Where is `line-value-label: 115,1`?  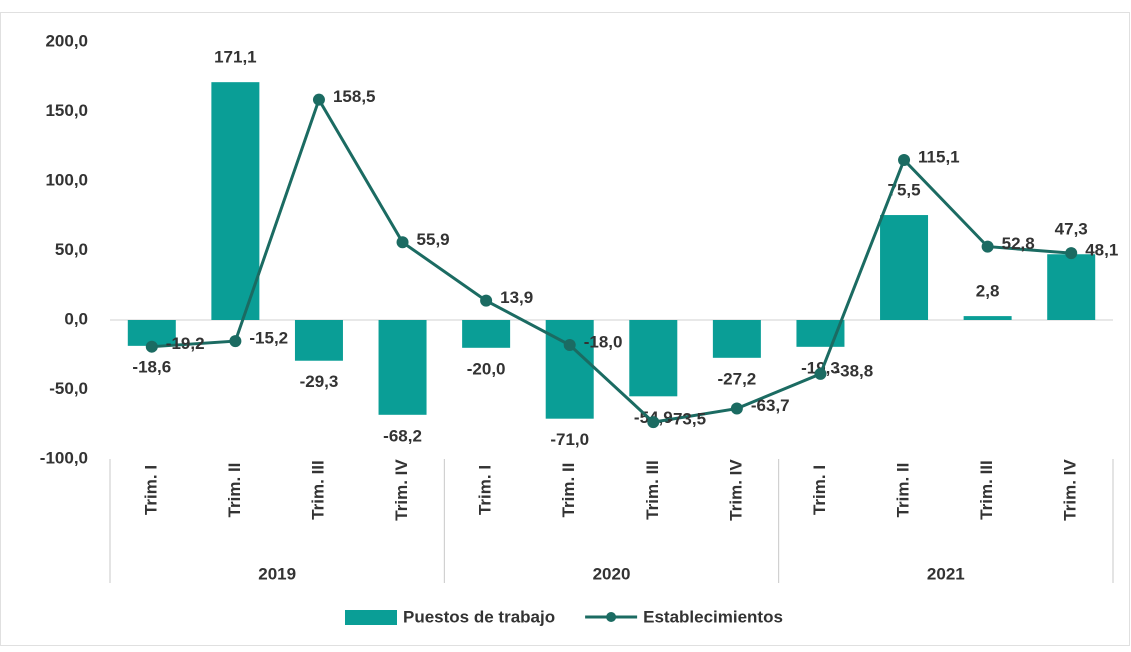 line-value-label: 115,1 is located at coordinates (939, 156).